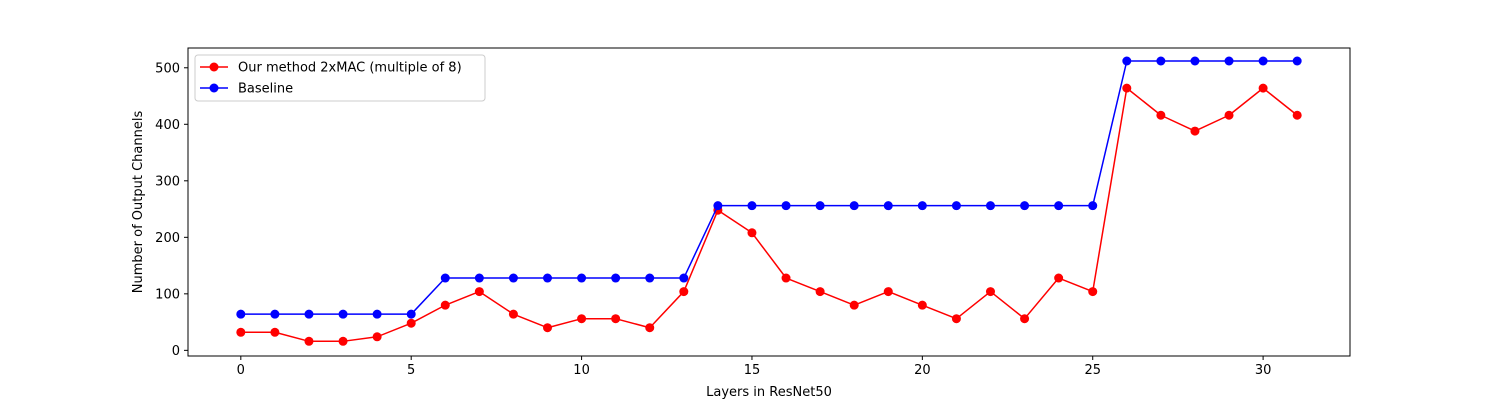  I want to click on x-axis-title: Layers in ResNet50, so click(769, 392).